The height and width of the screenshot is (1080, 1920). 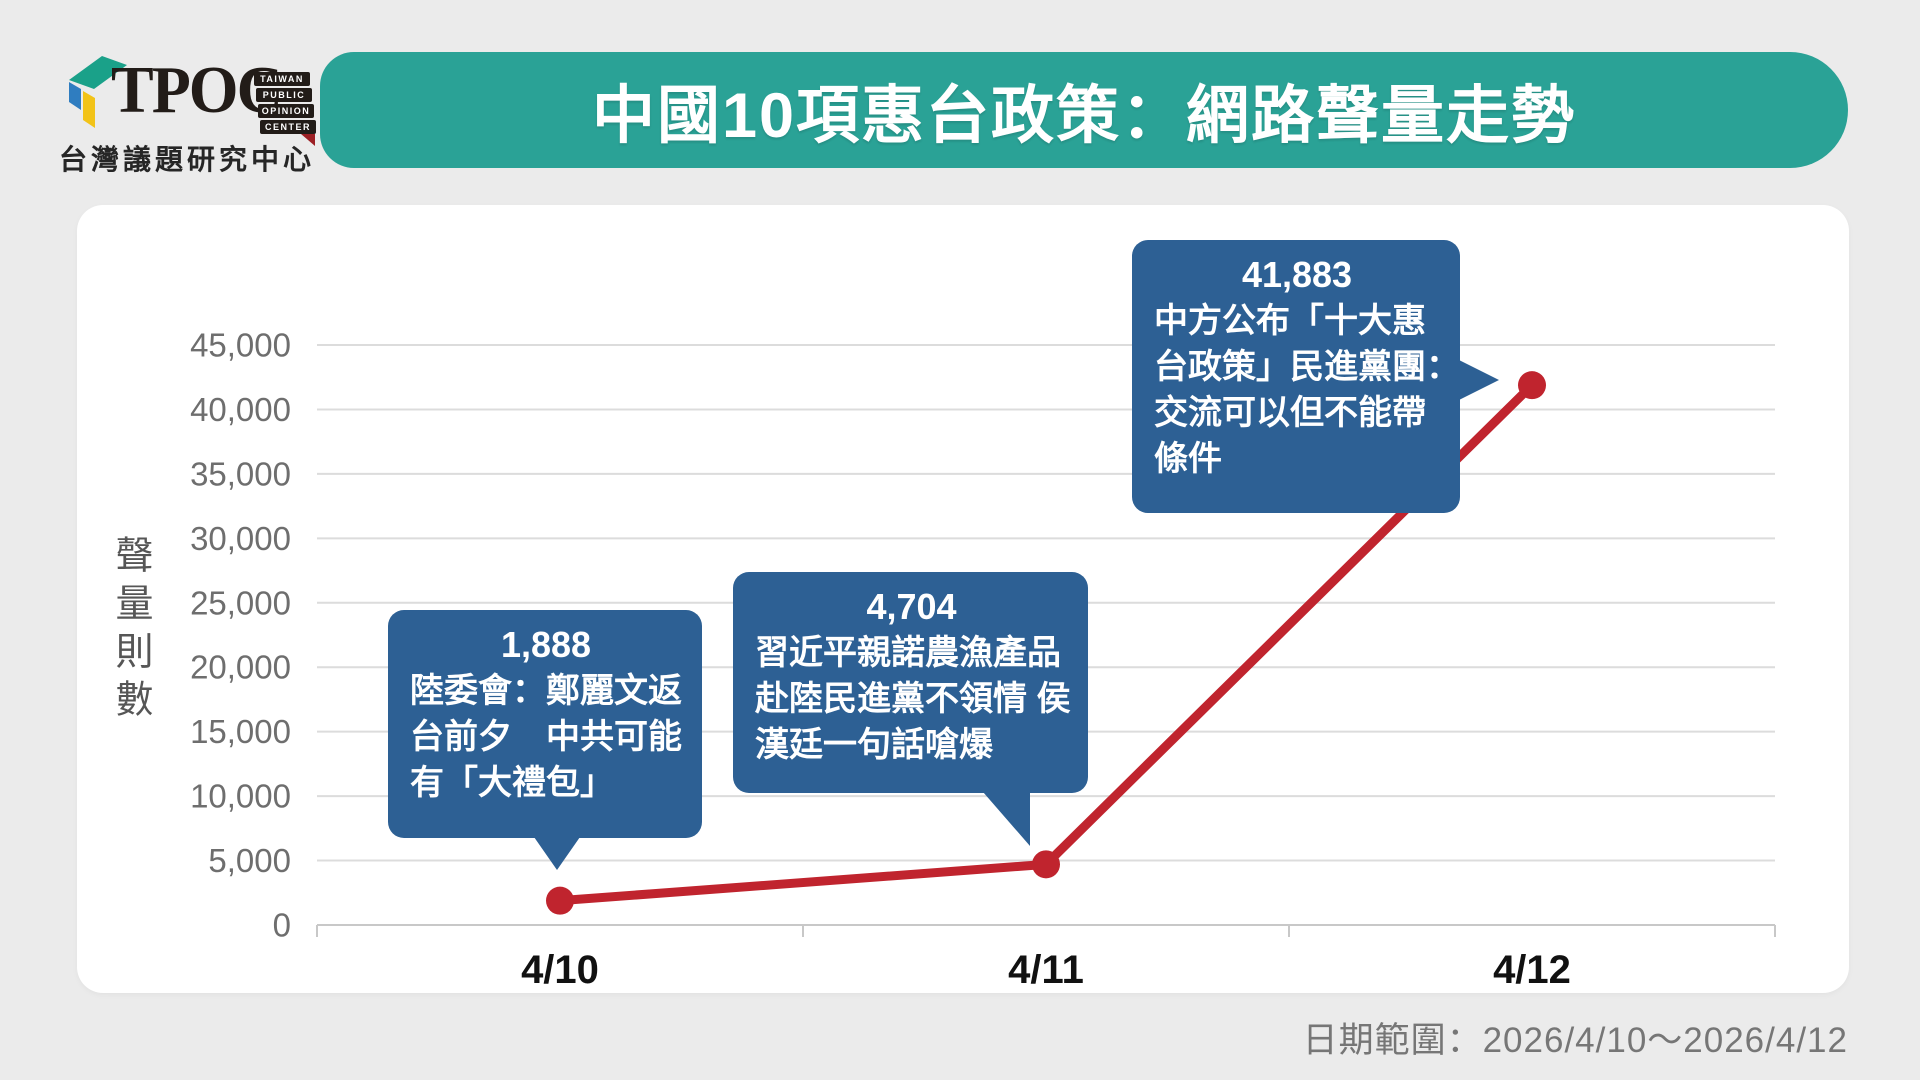 What do you see at coordinates (240, 409) in the screenshot?
I see `y-tick-label: 40,000` at bounding box center [240, 409].